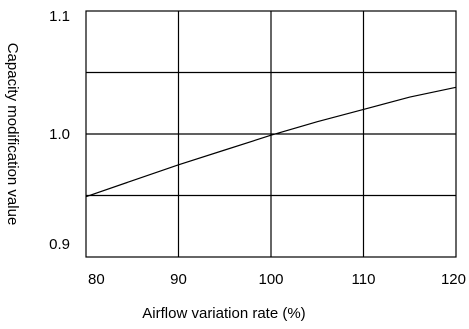 Image resolution: width=469 pixels, height=329 pixels. I want to click on x-tick-label: 110, so click(364, 279).